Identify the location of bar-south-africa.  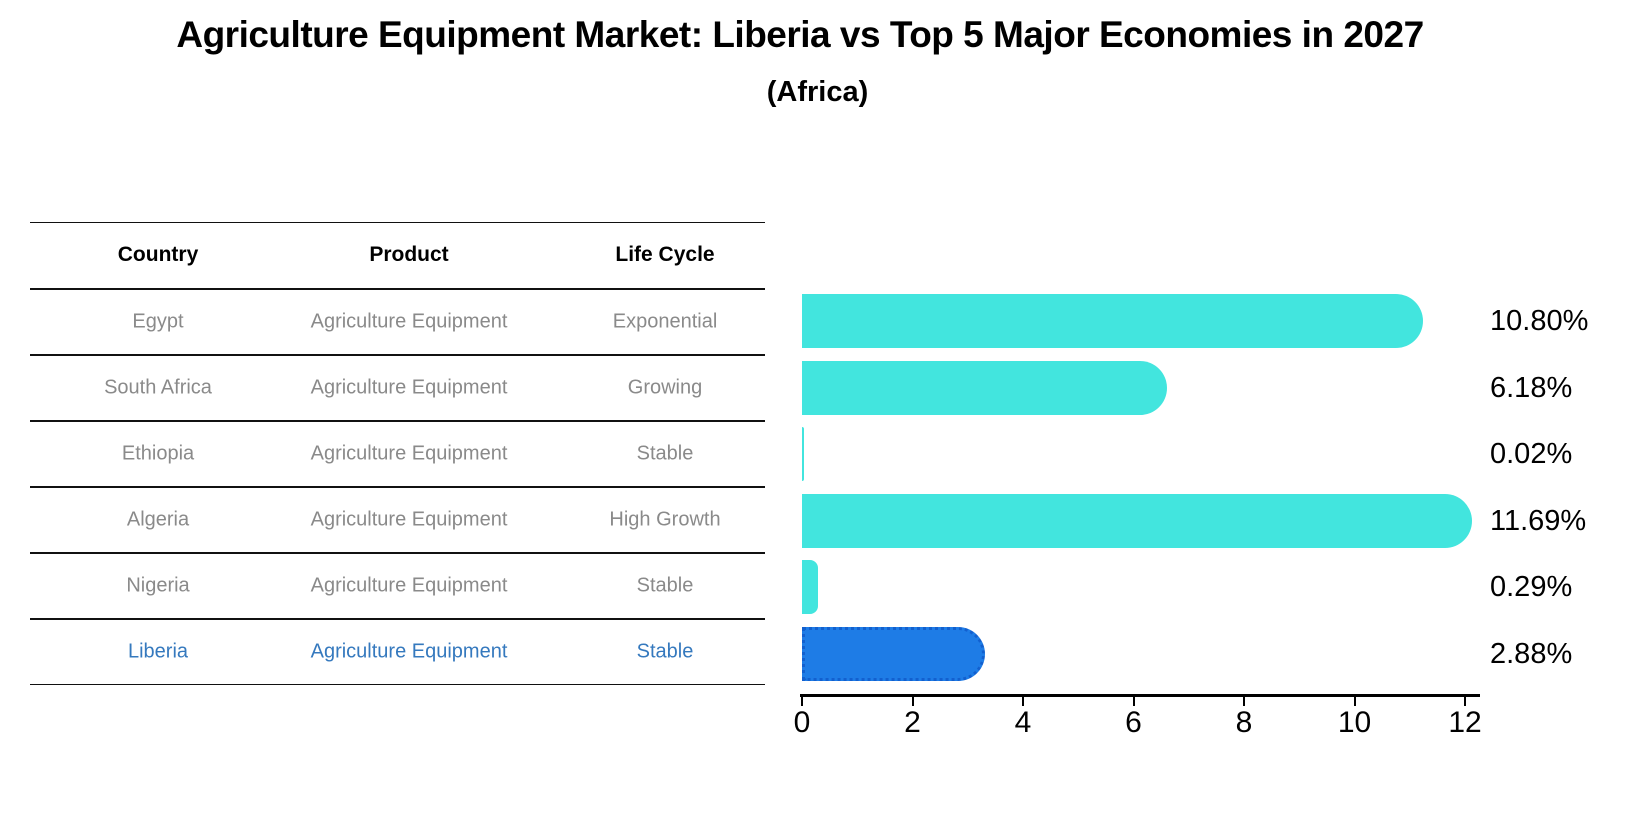
(985, 387).